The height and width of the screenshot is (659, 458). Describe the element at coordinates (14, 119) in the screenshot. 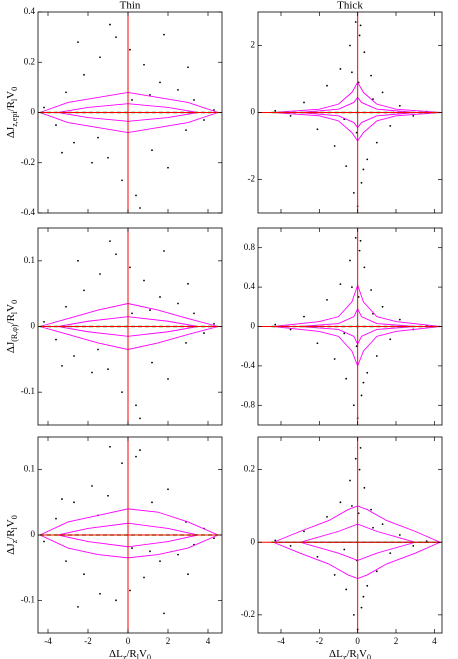

I see `label-part: z,epi` at that location.